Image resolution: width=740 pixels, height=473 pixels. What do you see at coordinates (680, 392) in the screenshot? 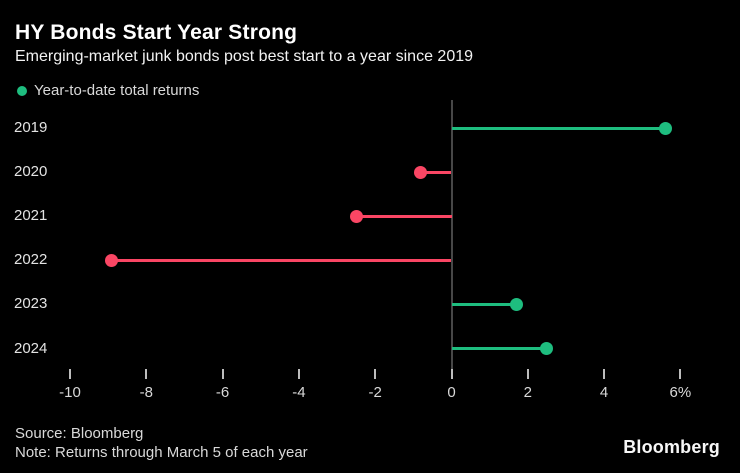
I see `x-axis-tick-label: 6%` at bounding box center [680, 392].